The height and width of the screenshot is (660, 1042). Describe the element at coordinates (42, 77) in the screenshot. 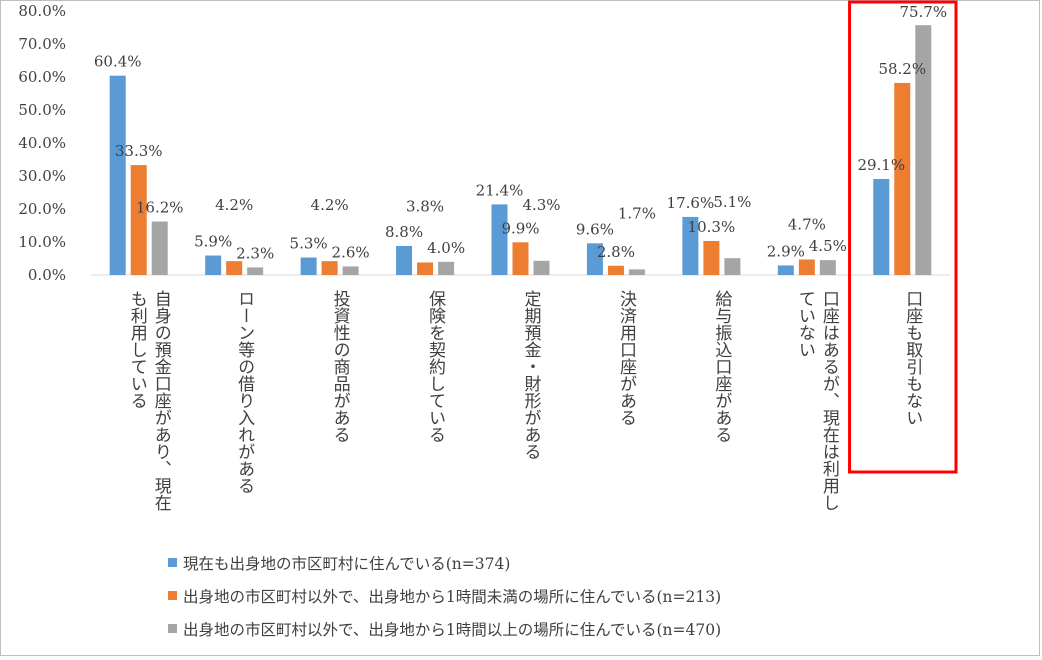

I see `y-tick-label: 60.0%` at that location.